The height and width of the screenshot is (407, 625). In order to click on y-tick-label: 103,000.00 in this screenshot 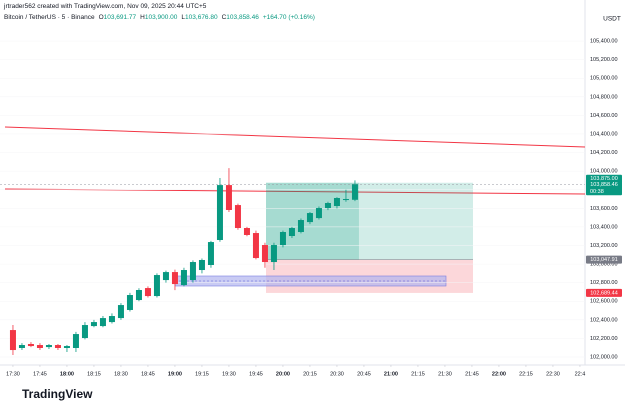, I will do `click(604, 265)`.